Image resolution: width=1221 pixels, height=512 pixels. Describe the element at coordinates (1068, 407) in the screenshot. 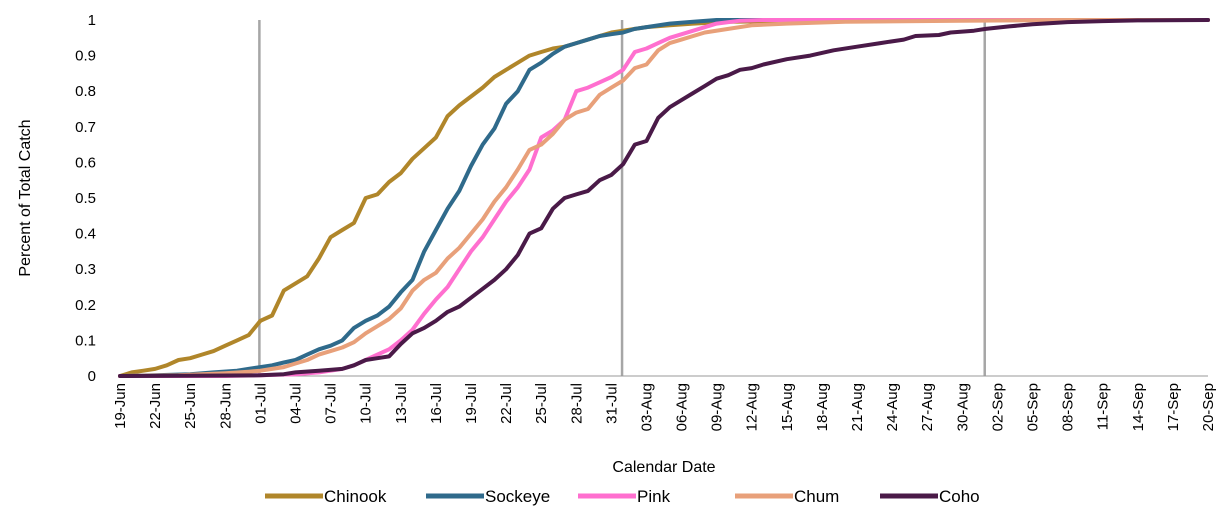

I see `x-tick-label: 08-Sep` at that location.